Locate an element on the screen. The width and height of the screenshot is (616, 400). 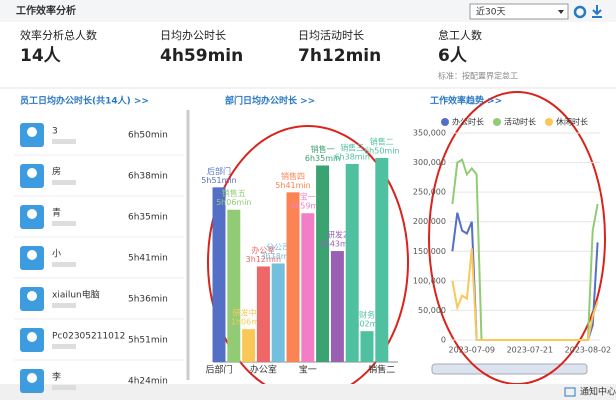
stat-value: 4h59min is located at coordinates (201, 56).